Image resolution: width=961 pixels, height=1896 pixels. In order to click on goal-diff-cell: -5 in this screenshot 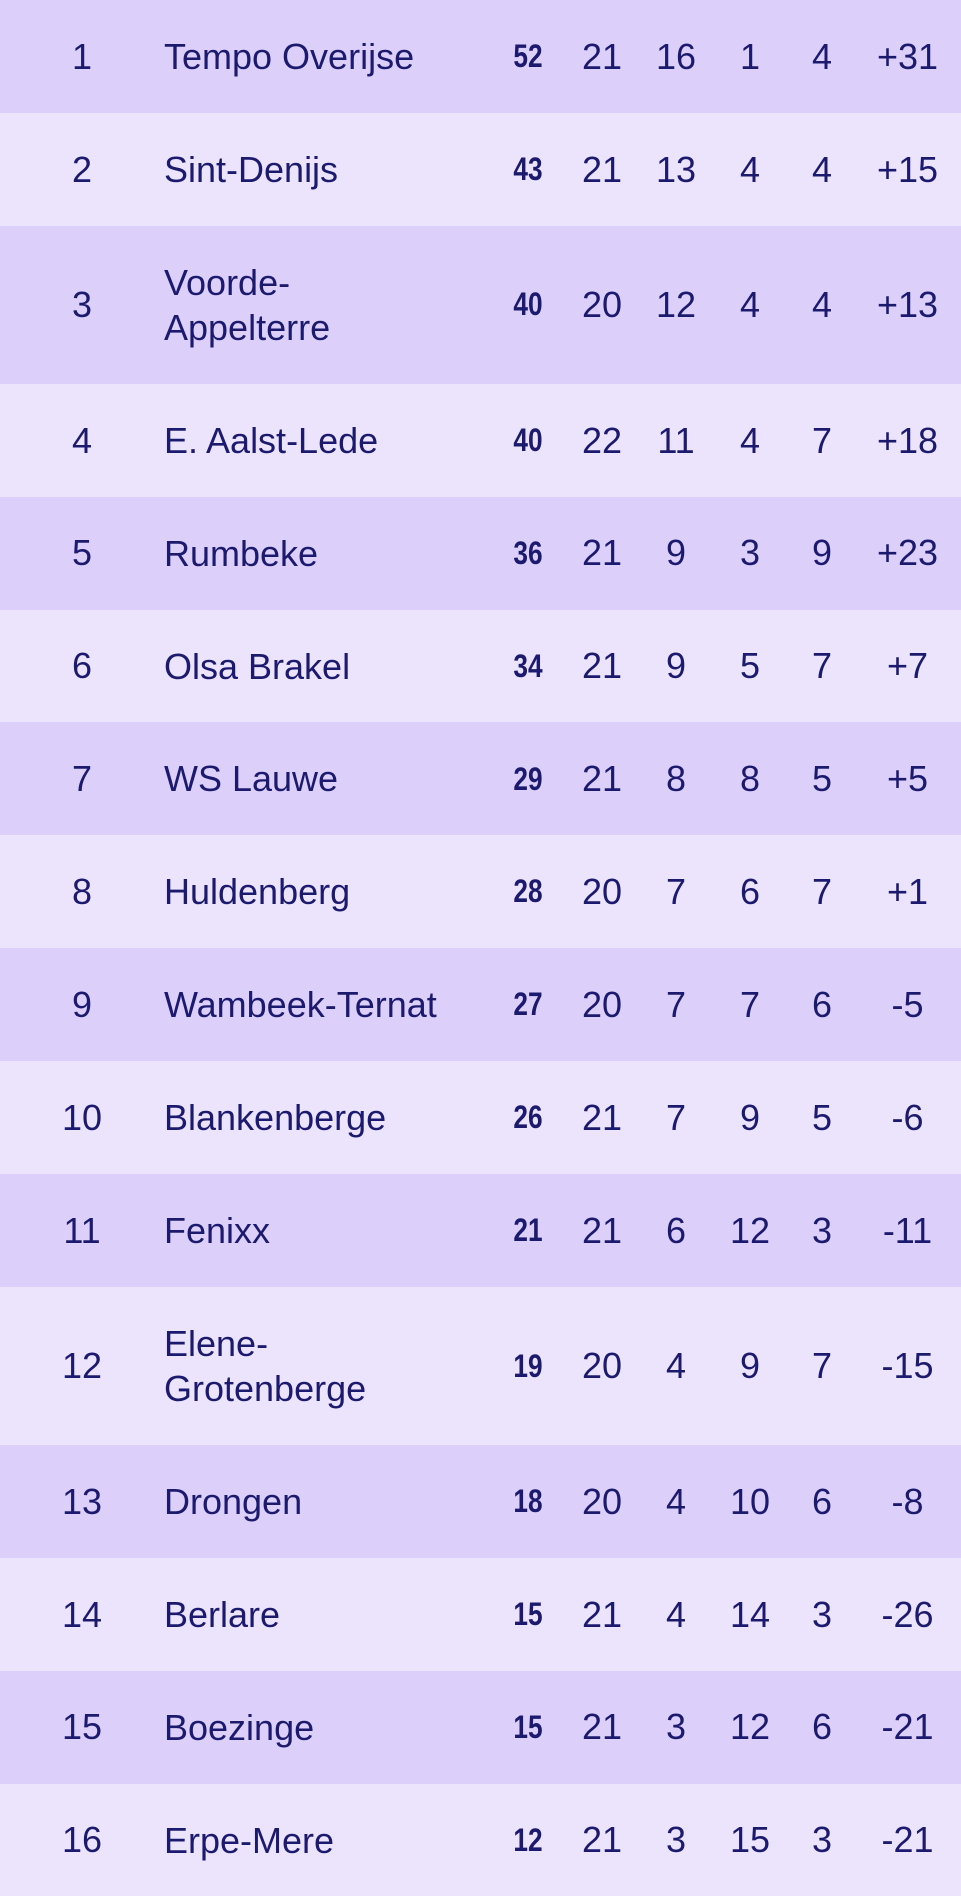, I will do `click(907, 1004)`.